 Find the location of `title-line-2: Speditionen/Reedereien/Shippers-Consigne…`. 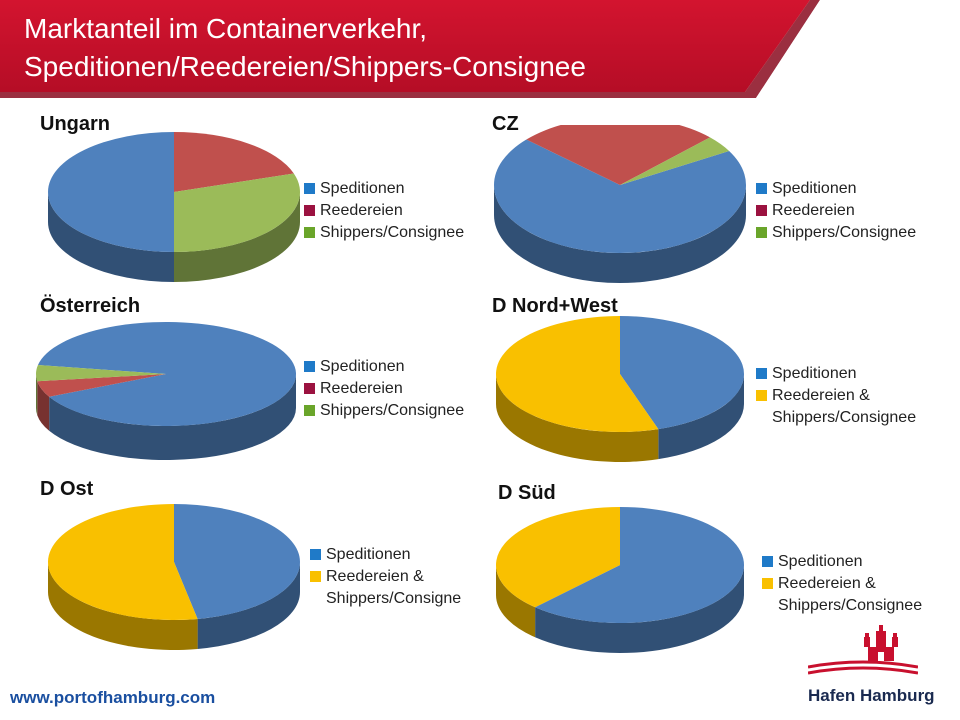

title-line-2: Speditionen/Reedereien/Shippers-Consigne… is located at coordinates (305, 66).